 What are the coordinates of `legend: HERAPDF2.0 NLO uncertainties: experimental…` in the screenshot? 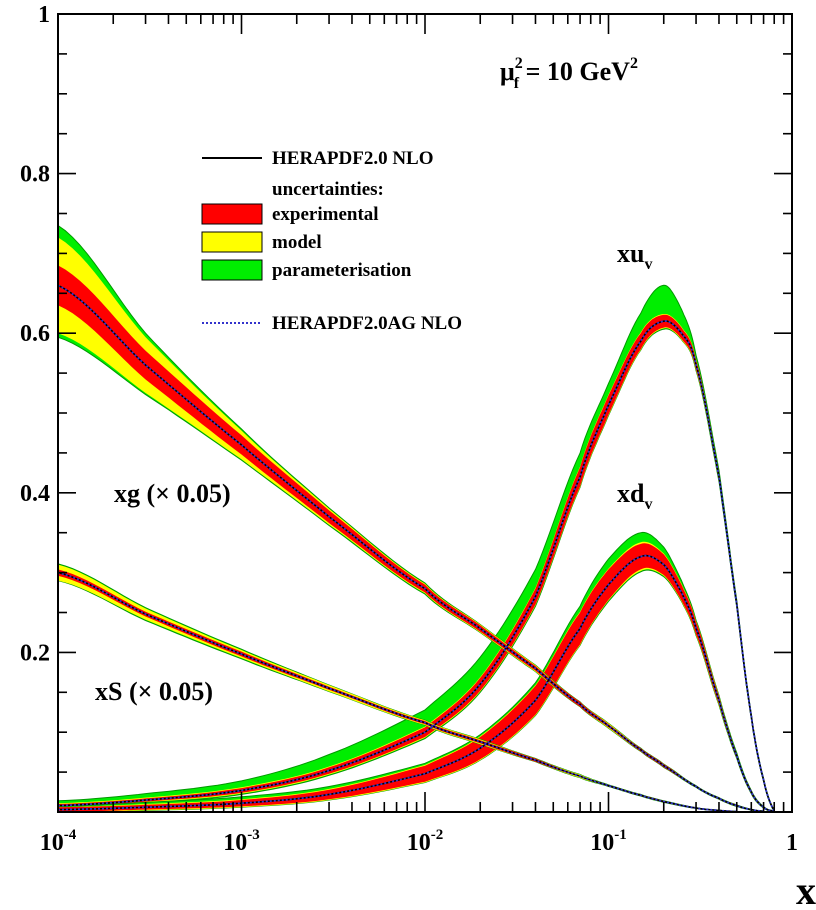 It's located at (331, 241).